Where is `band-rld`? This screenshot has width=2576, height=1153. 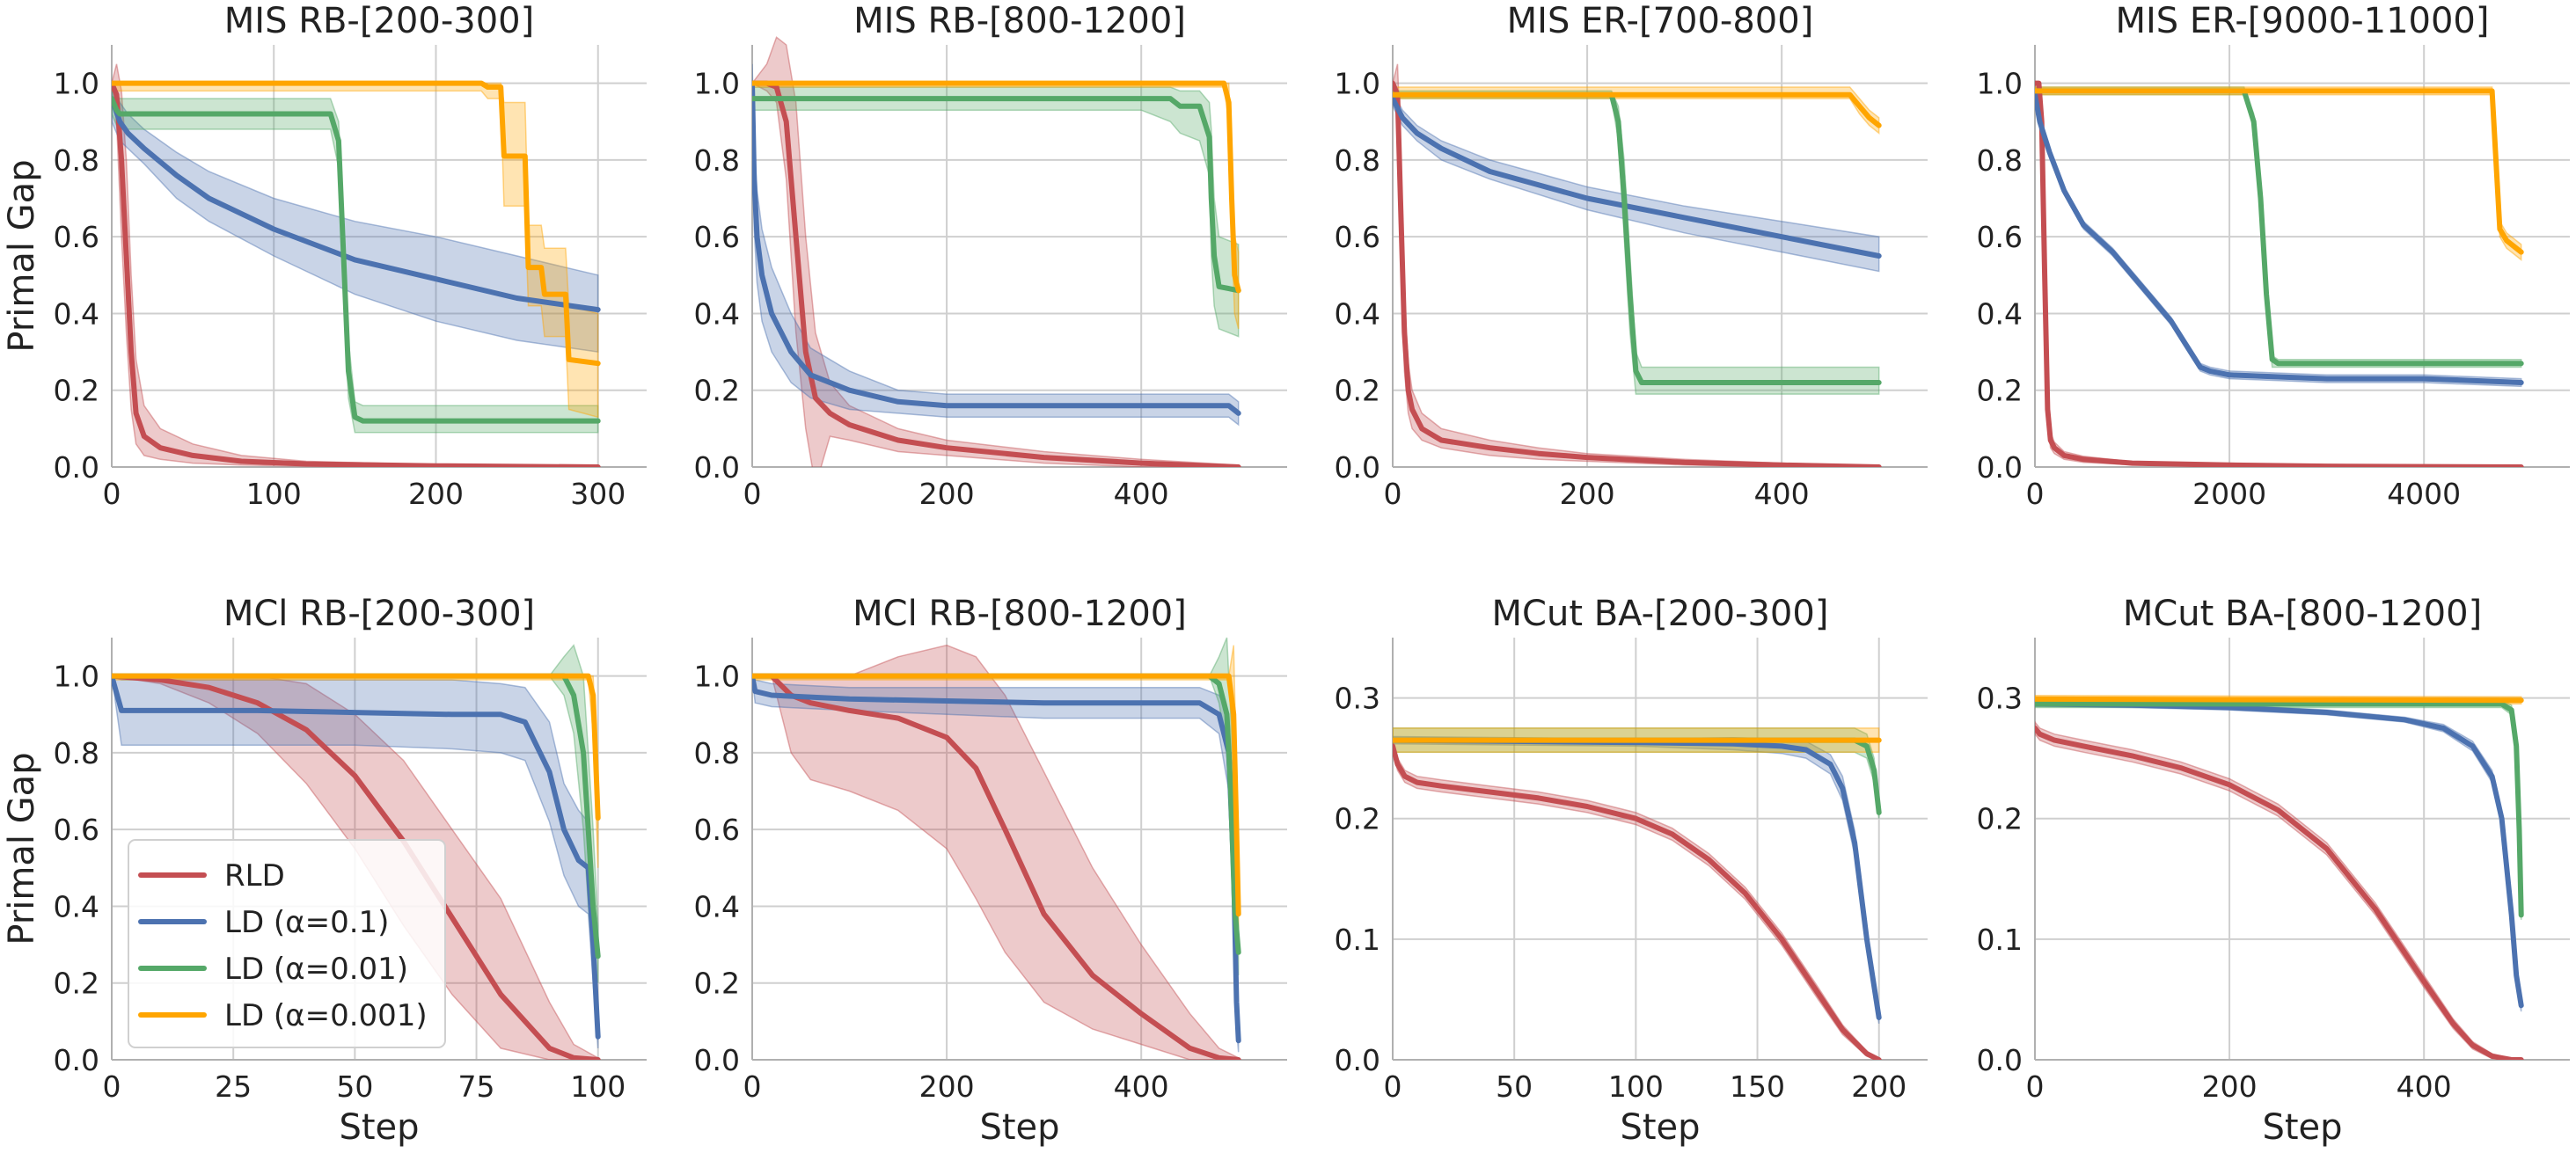 band-rld is located at coordinates (1636, 900).